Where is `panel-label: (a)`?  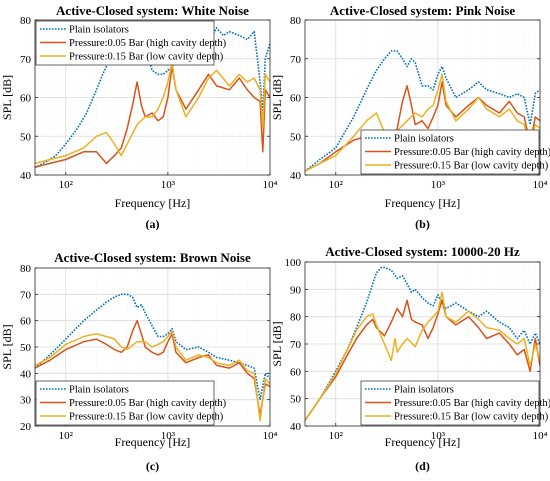
panel-label: (a) is located at coordinates (153, 224).